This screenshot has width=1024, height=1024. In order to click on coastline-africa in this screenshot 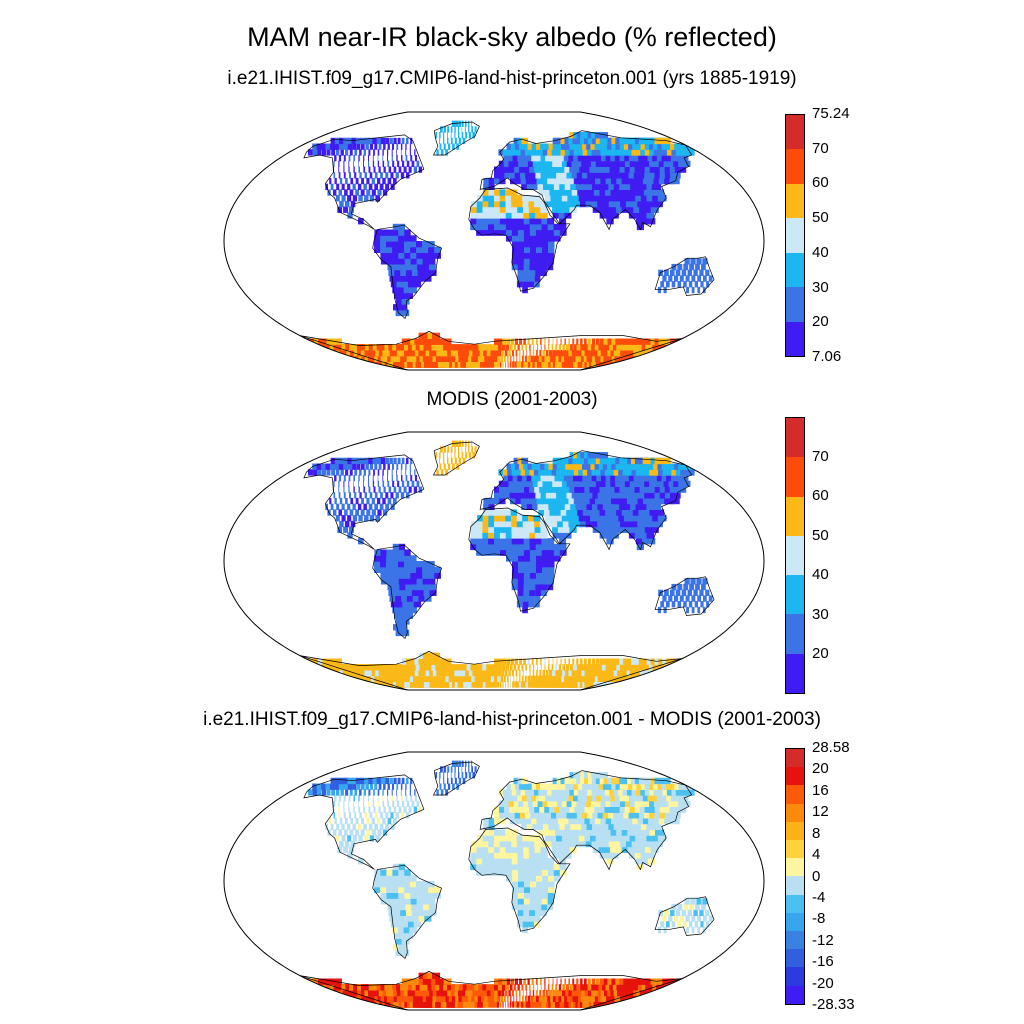, I will do `click(519, 559)`.